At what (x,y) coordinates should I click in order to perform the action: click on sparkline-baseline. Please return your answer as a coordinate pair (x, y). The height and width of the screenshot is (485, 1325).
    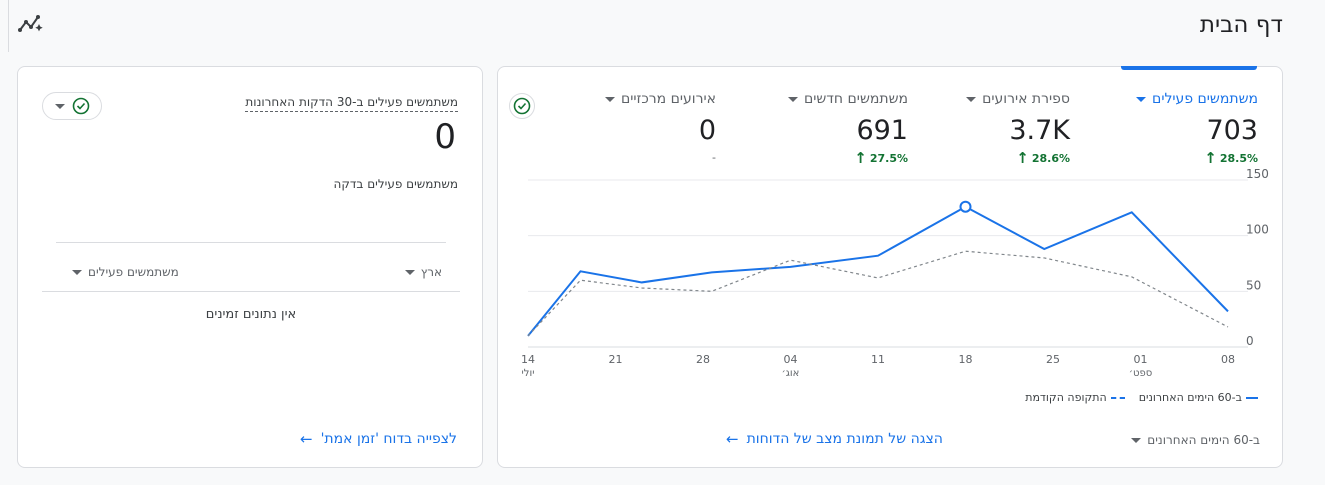
    Looking at the image, I should click on (251, 242).